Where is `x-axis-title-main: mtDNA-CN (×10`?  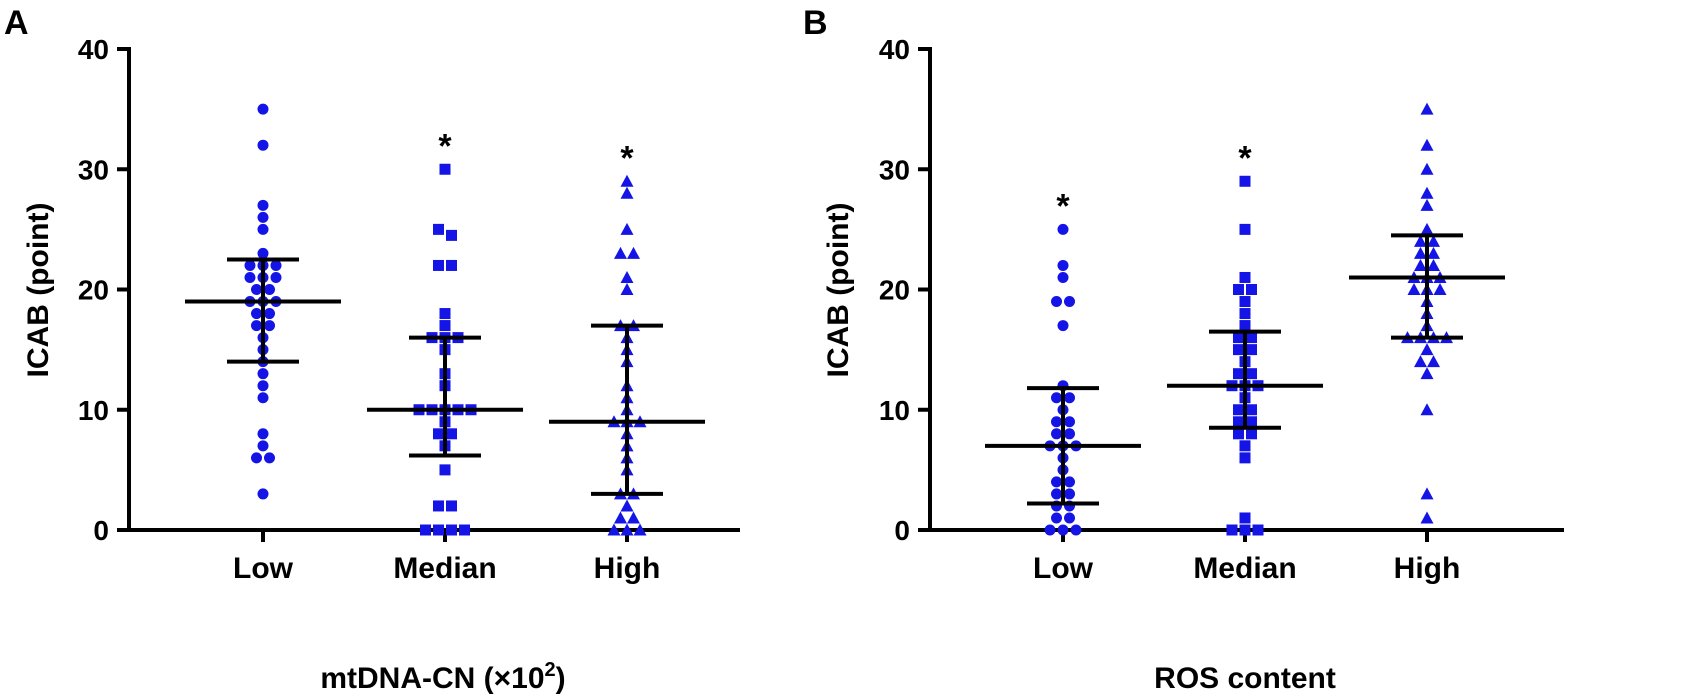
x-axis-title-main: mtDNA-CN (×10 is located at coordinates (432, 678).